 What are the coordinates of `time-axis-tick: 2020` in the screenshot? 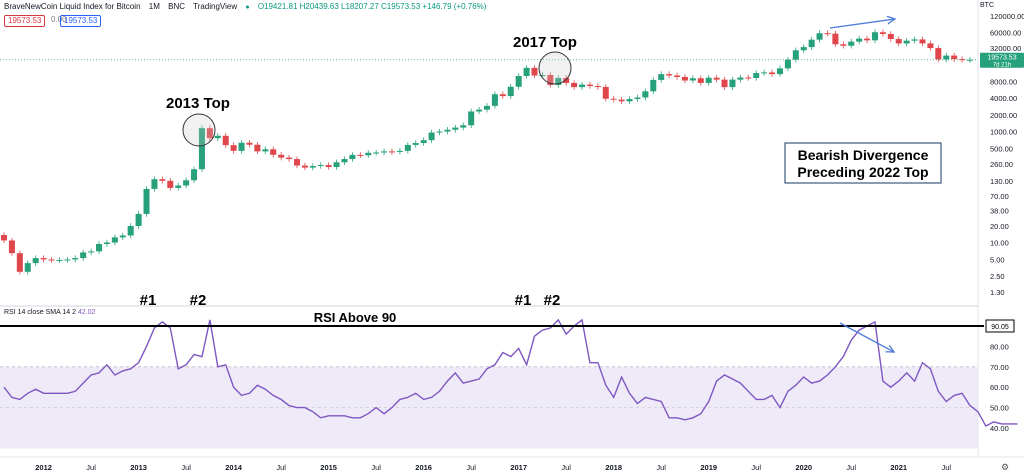 It's located at (803, 467).